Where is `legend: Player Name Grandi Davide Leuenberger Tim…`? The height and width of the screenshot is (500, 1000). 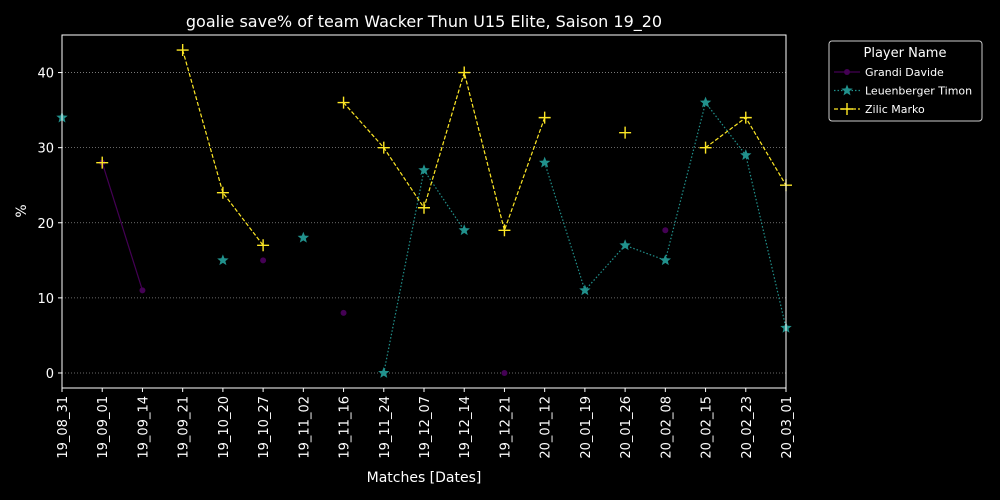
legend: Player Name Grandi Davide Leuenberger Tim… is located at coordinates (905, 81).